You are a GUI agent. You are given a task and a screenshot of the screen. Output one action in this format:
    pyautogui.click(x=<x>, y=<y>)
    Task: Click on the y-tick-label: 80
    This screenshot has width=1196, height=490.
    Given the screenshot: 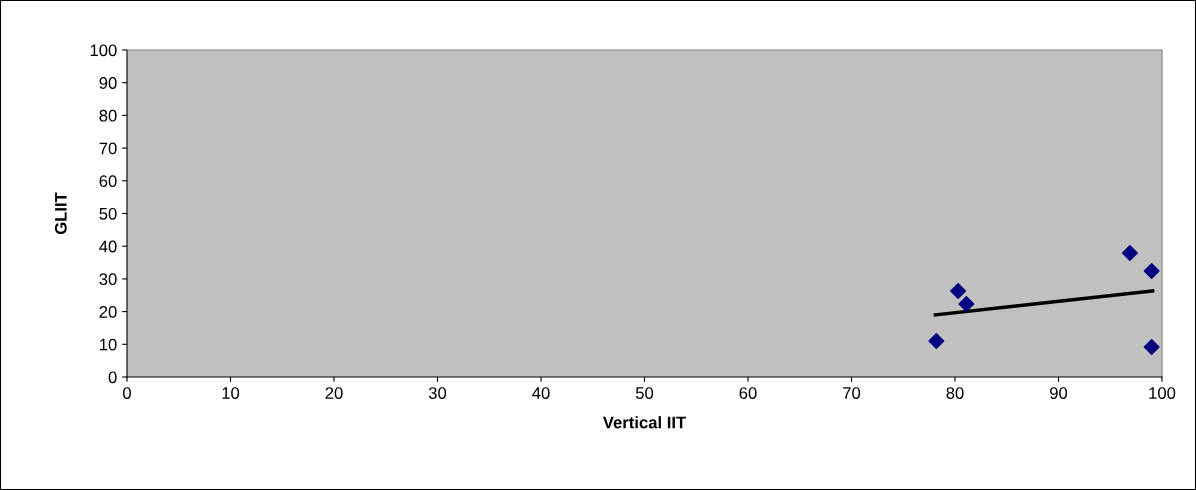 What is the action you would take?
    pyautogui.click(x=108, y=115)
    